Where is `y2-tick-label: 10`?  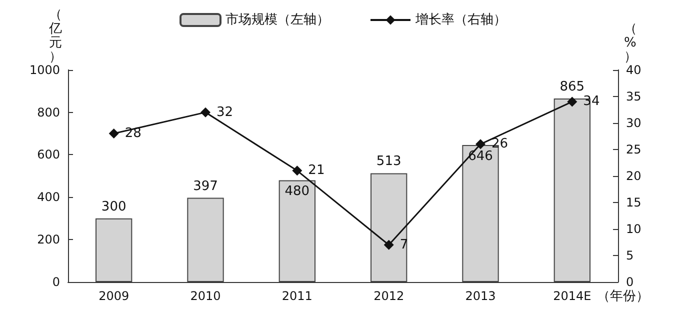 y2-tick-label: 10 is located at coordinates (634, 229).